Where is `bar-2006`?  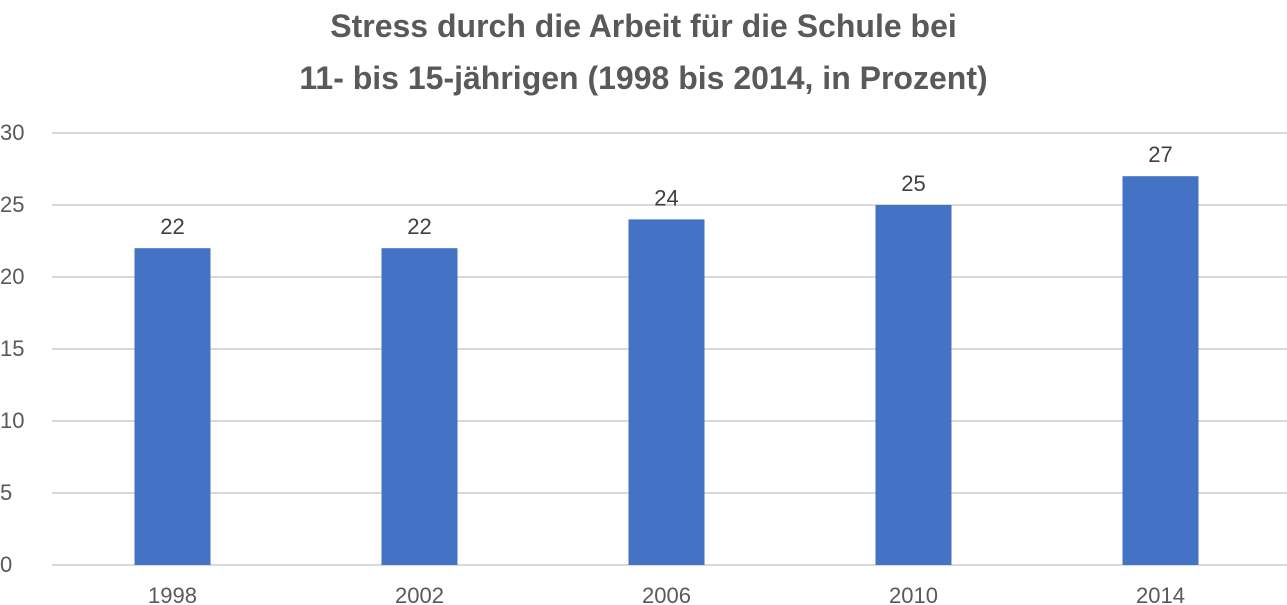 bar-2006 is located at coordinates (666, 392).